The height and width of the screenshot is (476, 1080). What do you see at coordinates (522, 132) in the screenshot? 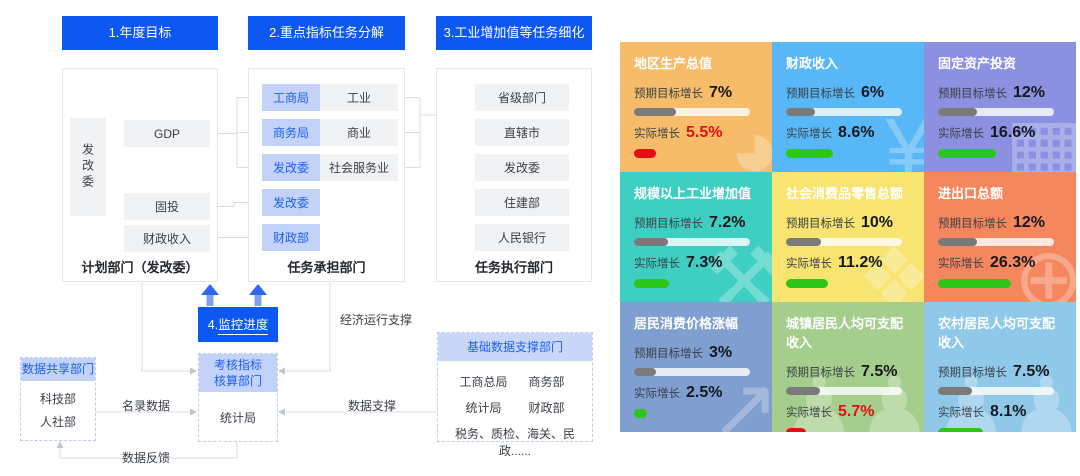
I see `exec-box: 直辖市` at bounding box center [522, 132].